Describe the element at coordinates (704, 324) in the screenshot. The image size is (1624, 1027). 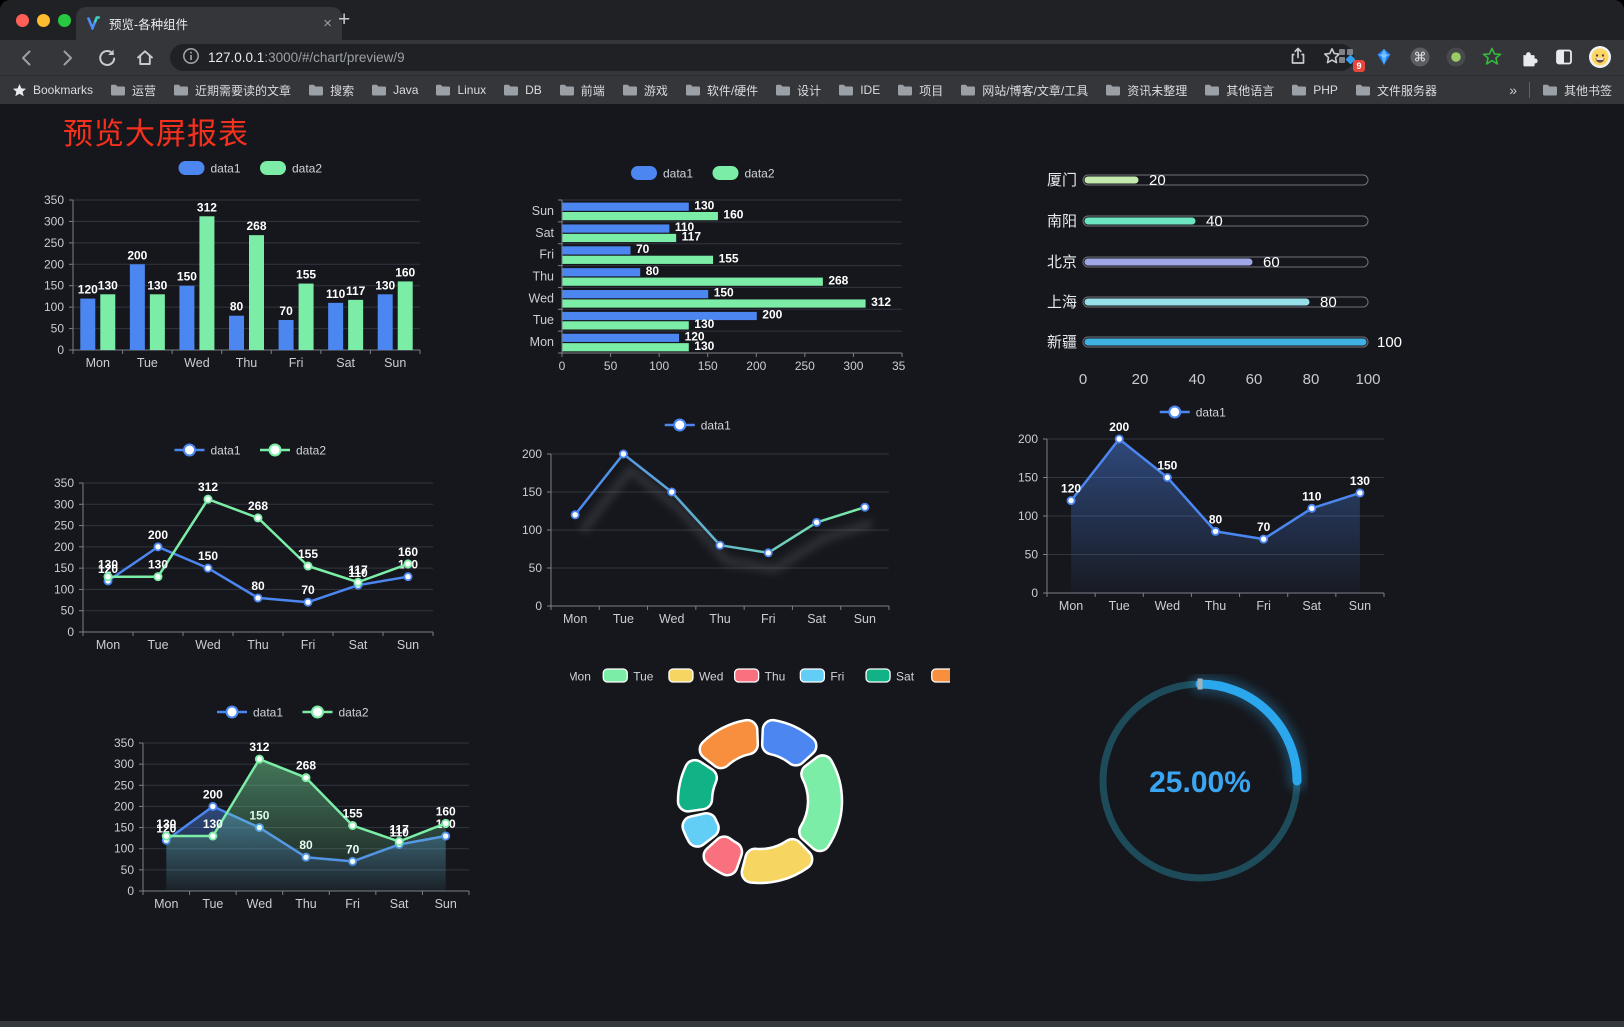
I see `svg-text: 130` at that location.